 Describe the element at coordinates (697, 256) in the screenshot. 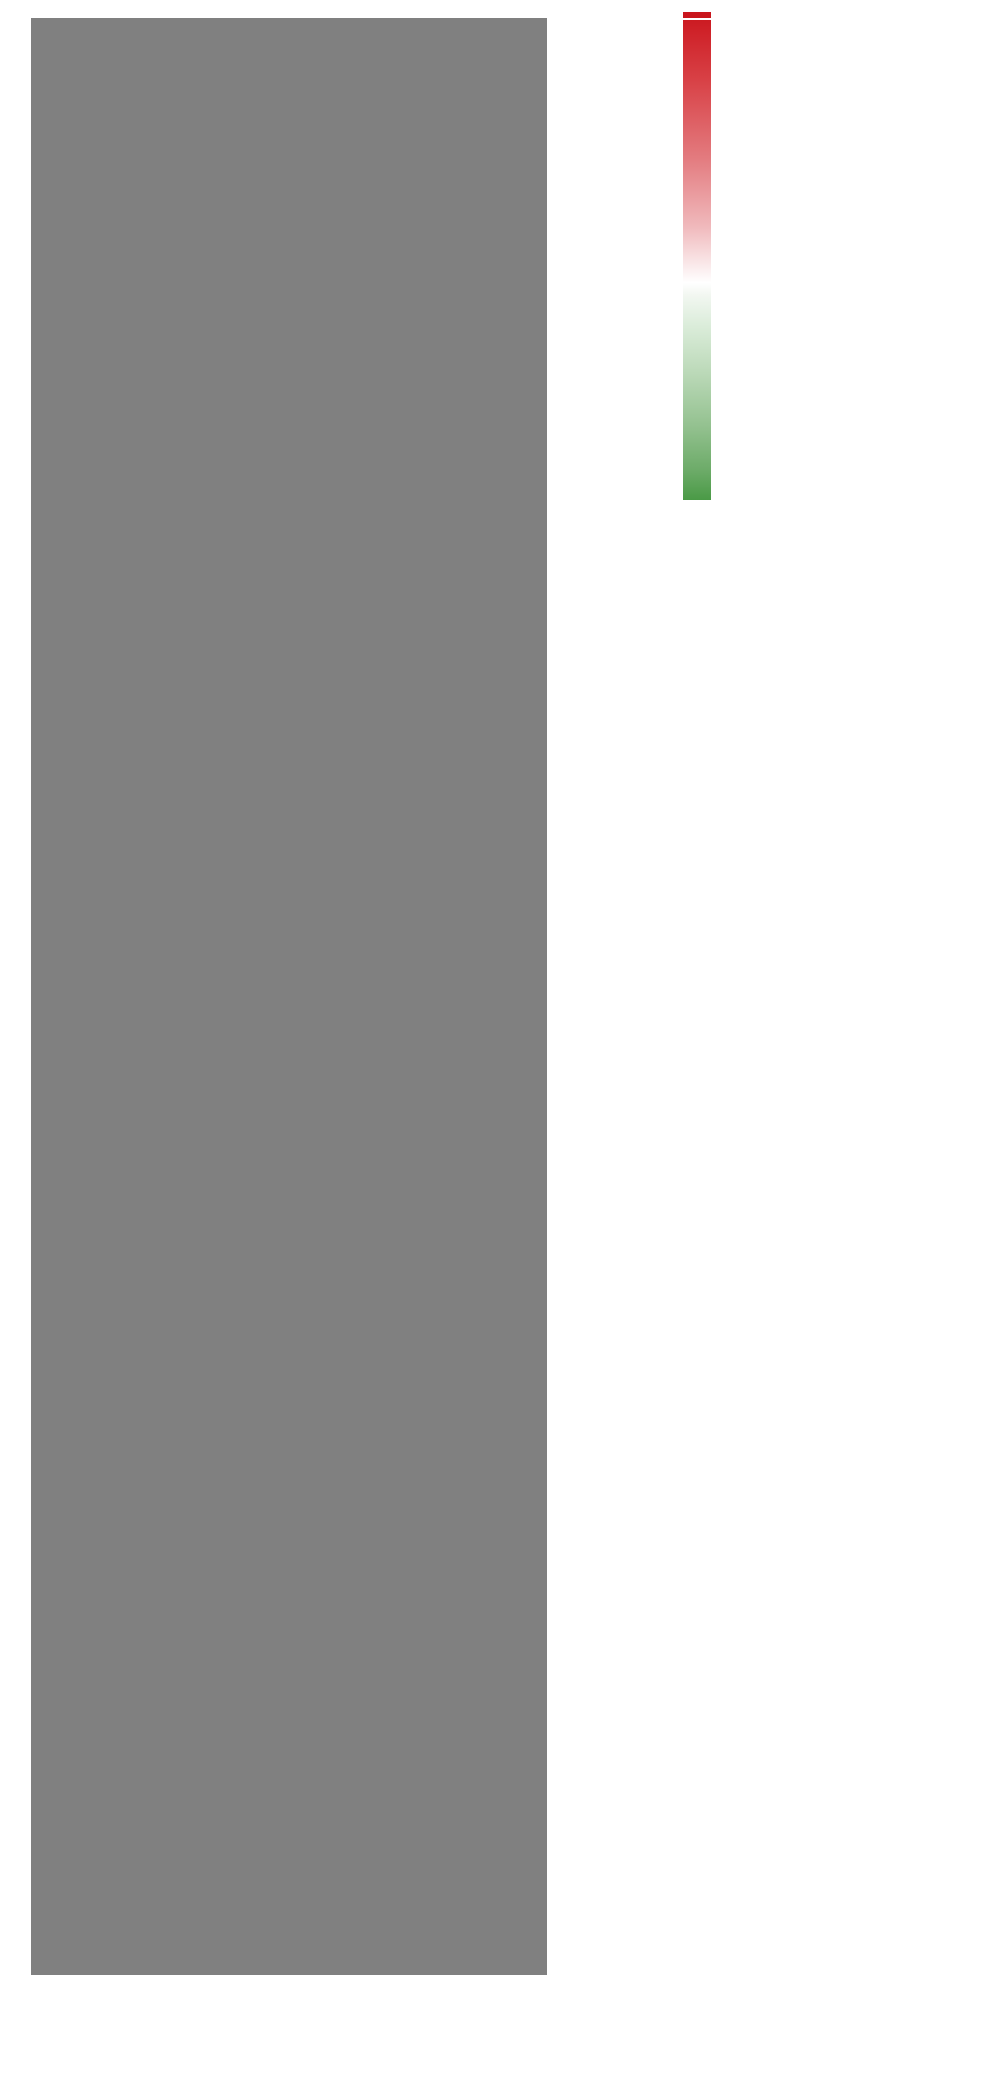

I see `colorbar-gradient` at that location.